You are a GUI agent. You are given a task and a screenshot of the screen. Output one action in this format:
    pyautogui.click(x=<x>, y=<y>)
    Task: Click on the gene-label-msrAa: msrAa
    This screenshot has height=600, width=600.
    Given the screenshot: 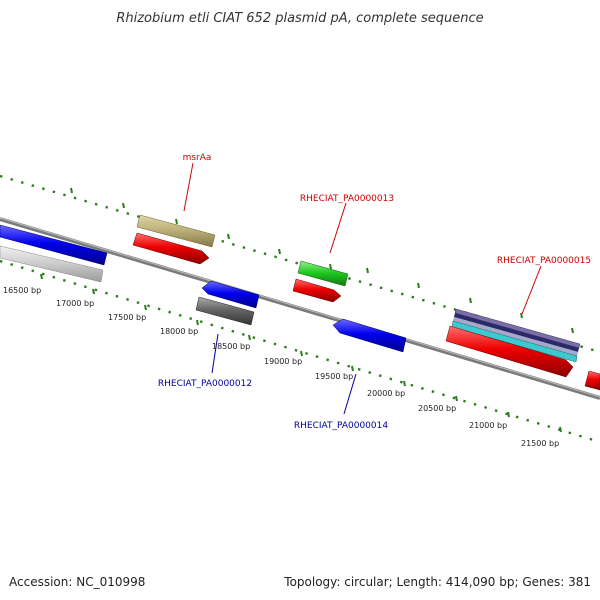 What is the action you would take?
    pyautogui.click(x=197, y=158)
    